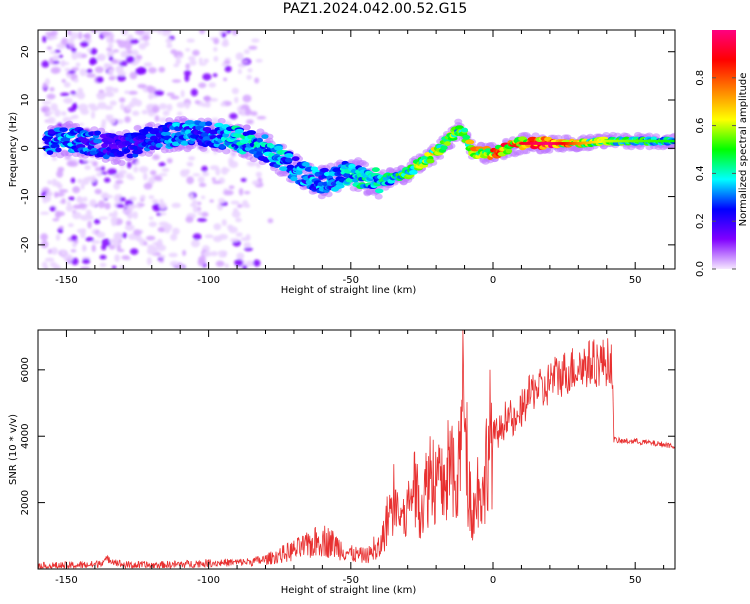  I want to click on colorbar-tick-label: 0.6, so click(700, 126).